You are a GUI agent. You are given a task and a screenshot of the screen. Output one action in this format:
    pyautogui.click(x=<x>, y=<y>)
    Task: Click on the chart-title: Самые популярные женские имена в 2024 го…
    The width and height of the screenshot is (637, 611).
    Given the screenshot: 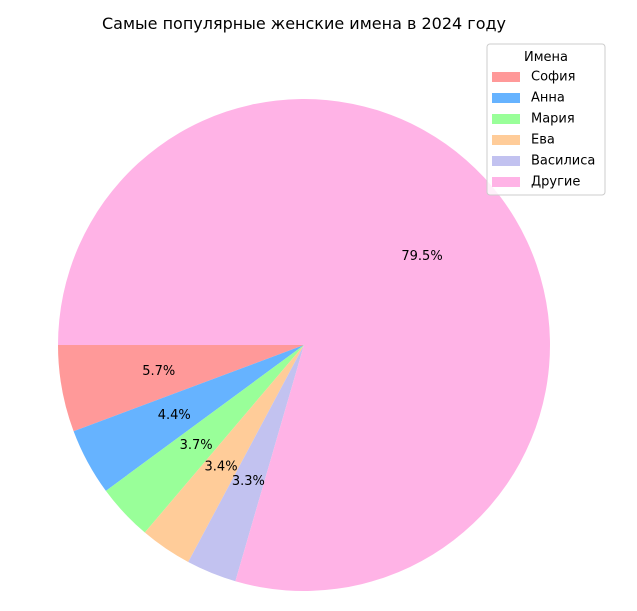 What is the action you would take?
    pyautogui.click(x=304, y=23)
    